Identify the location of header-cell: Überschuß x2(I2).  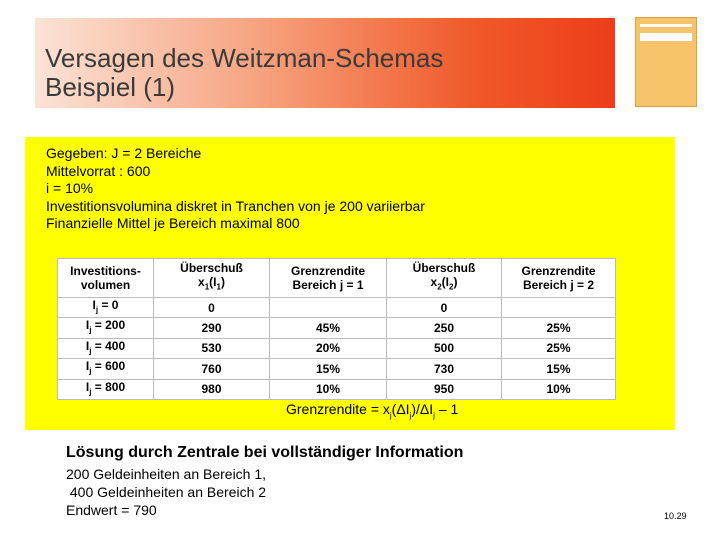
(444, 278).